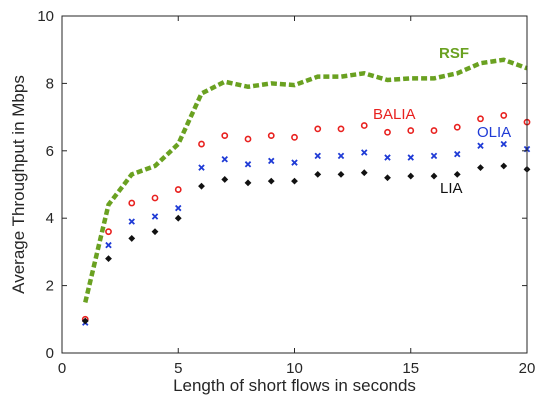 The height and width of the screenshot is (409, 550). I want to click on x-tick-label: 10, so click(294, 368).